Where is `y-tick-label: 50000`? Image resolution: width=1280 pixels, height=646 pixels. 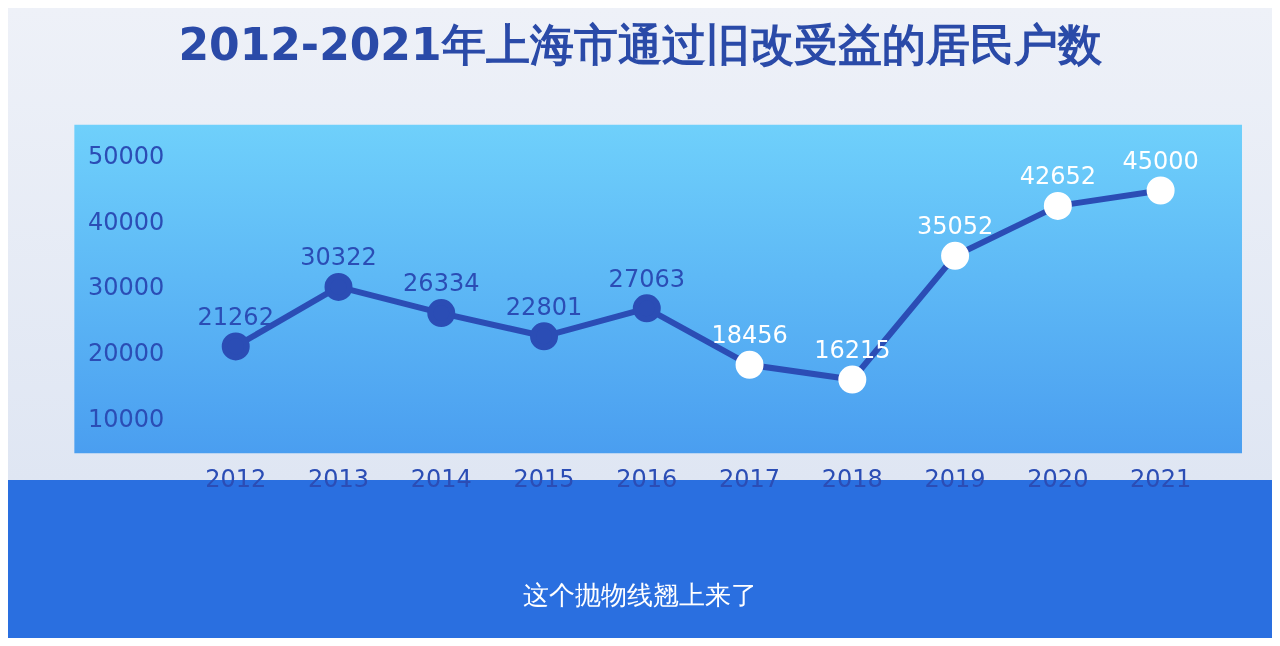
y-tick-label: 50000 is located at coordinates (126, 155).